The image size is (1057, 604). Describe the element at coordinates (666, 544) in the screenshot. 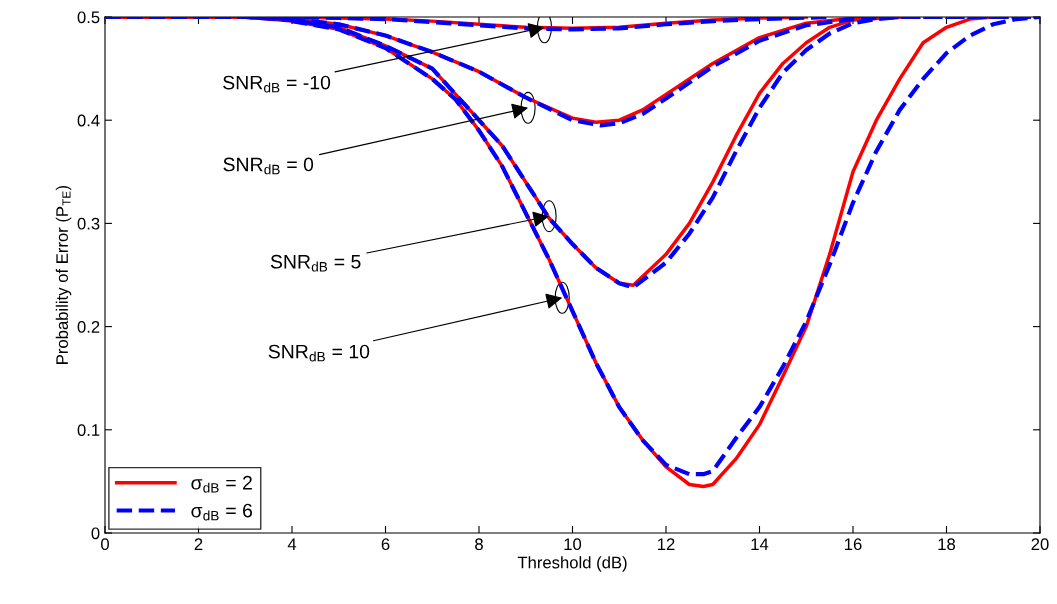

I see `x-tick-label: 12` at that location.